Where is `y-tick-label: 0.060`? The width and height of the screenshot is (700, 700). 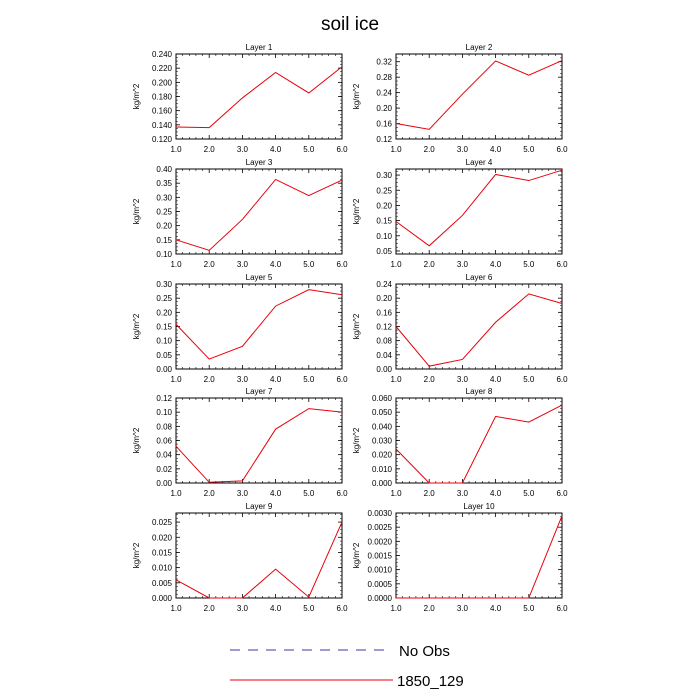
y-tick-label: 0.060 is located at coordinates (382, 398).